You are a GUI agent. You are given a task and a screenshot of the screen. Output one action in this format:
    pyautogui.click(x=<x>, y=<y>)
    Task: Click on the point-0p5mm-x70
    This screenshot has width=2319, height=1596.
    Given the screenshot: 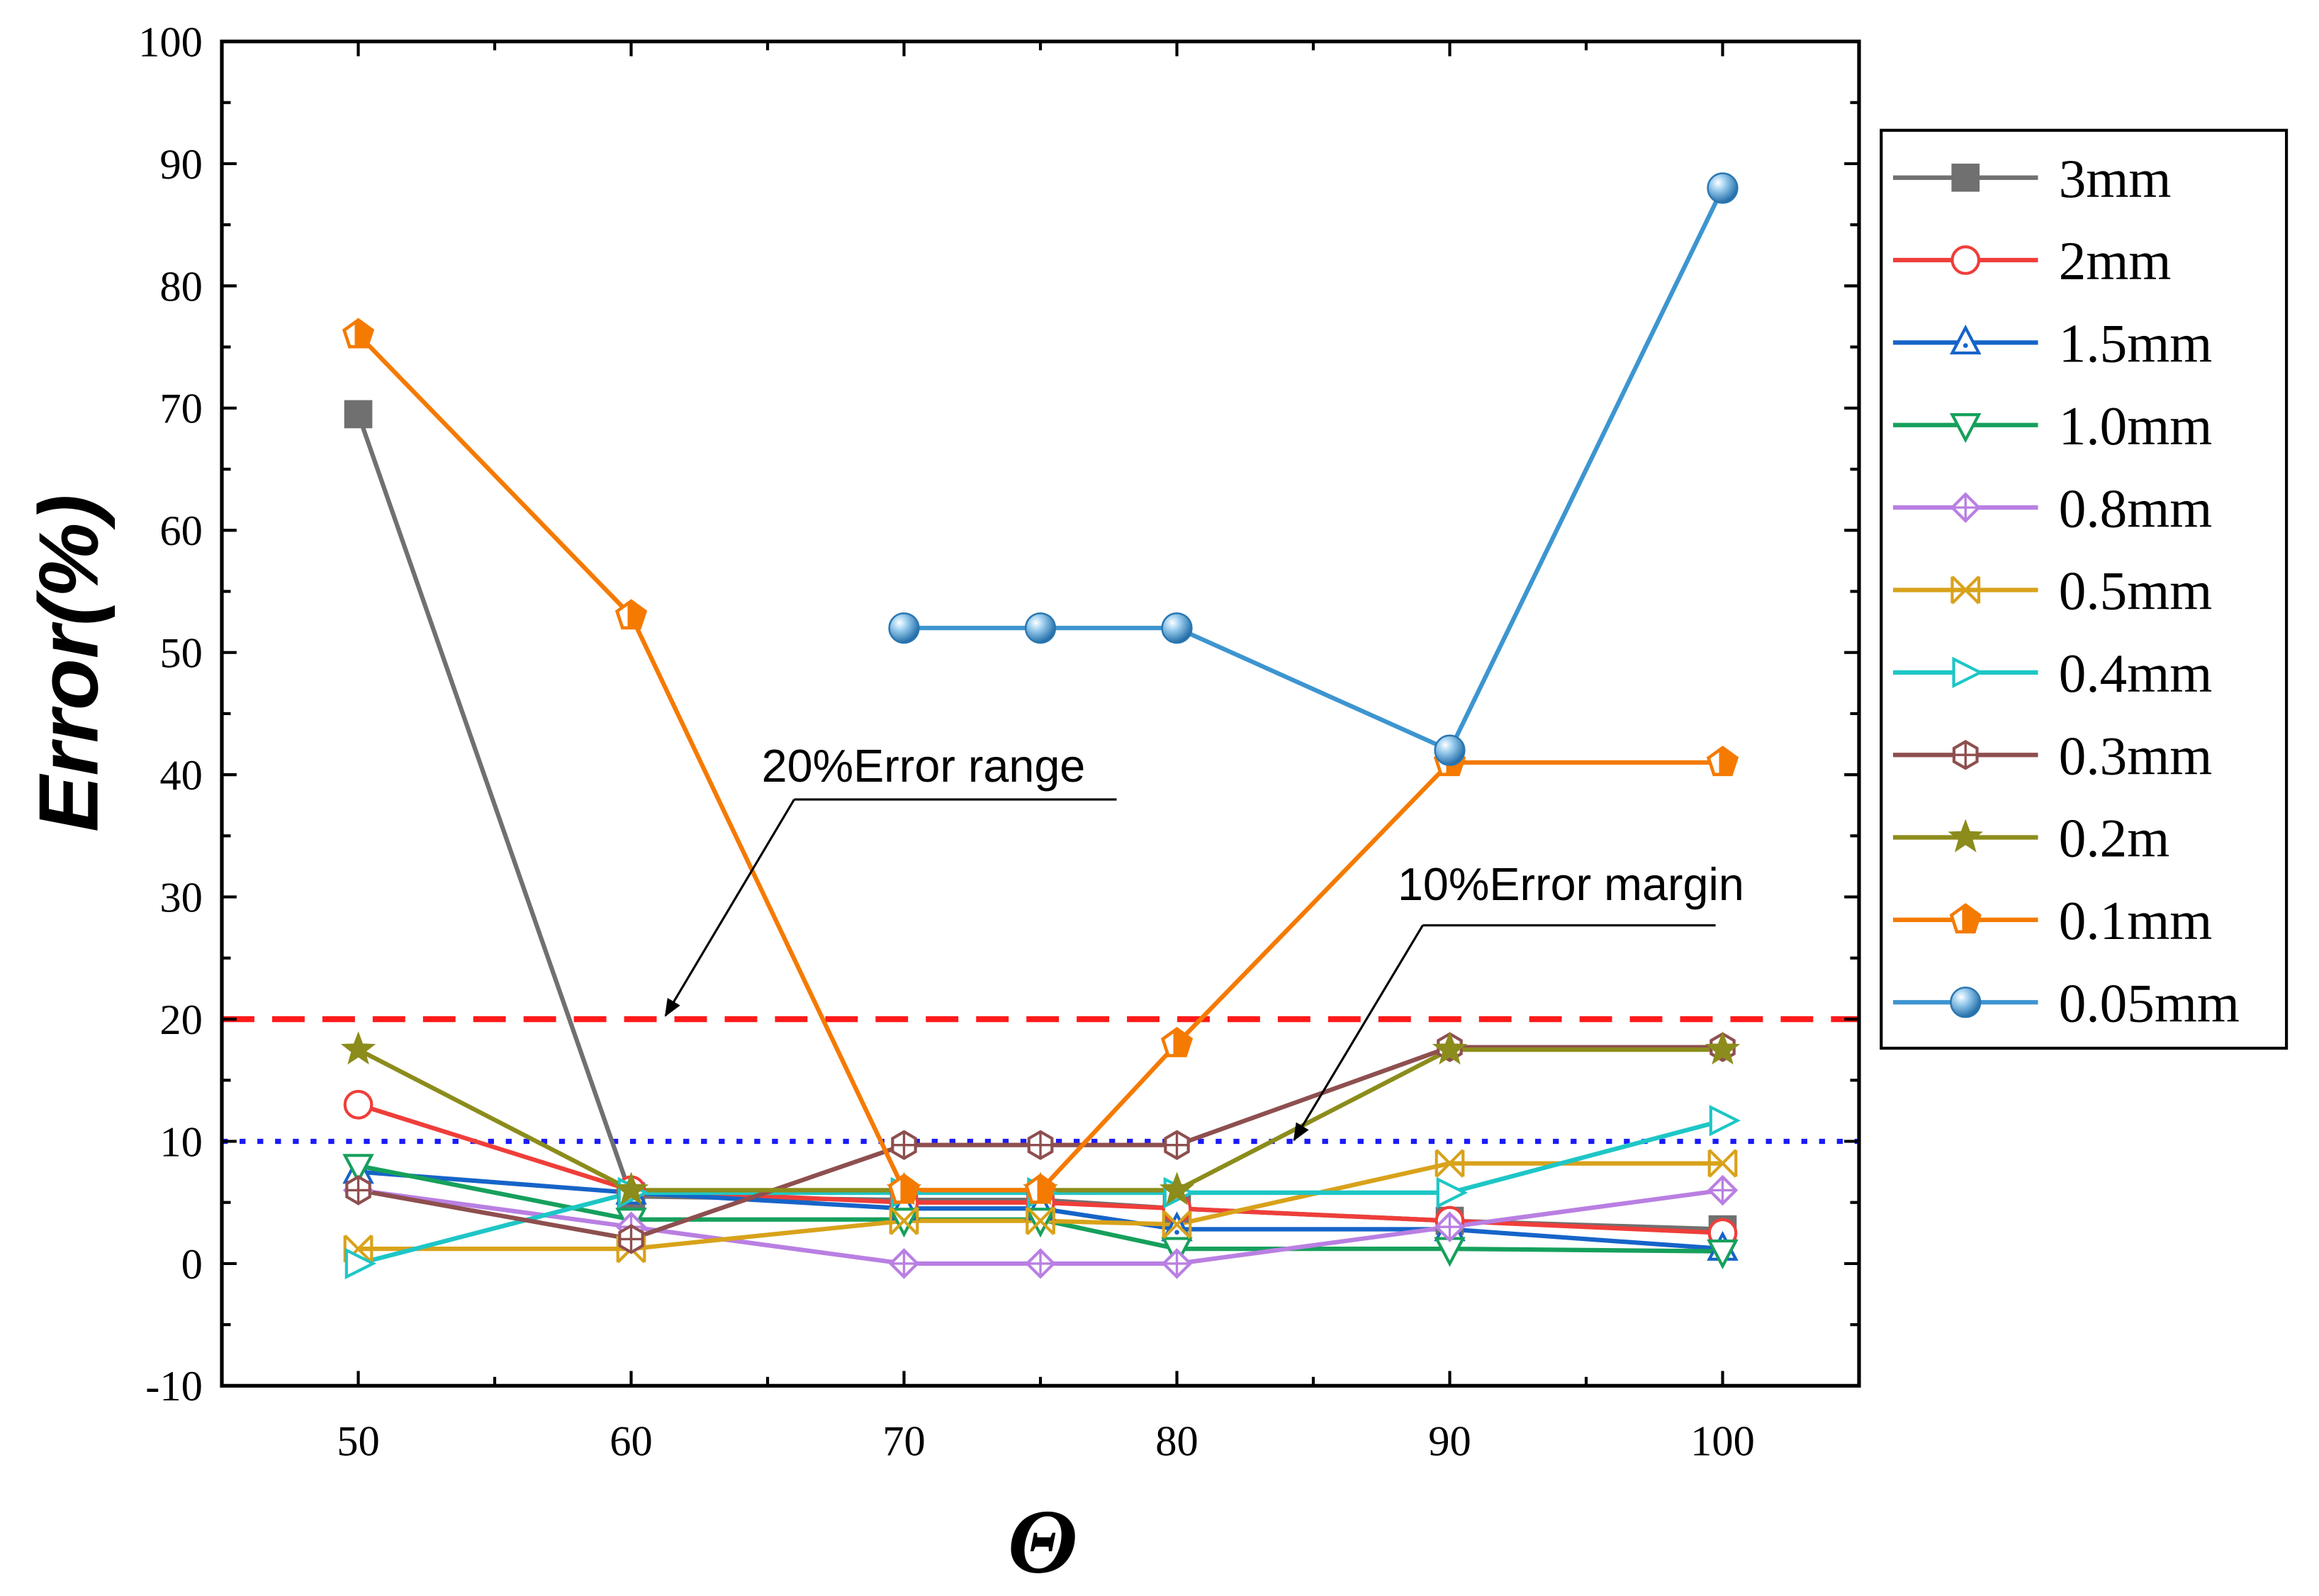 What is the action you would take?
    pyautogui.click(x=904, y=1220)
    